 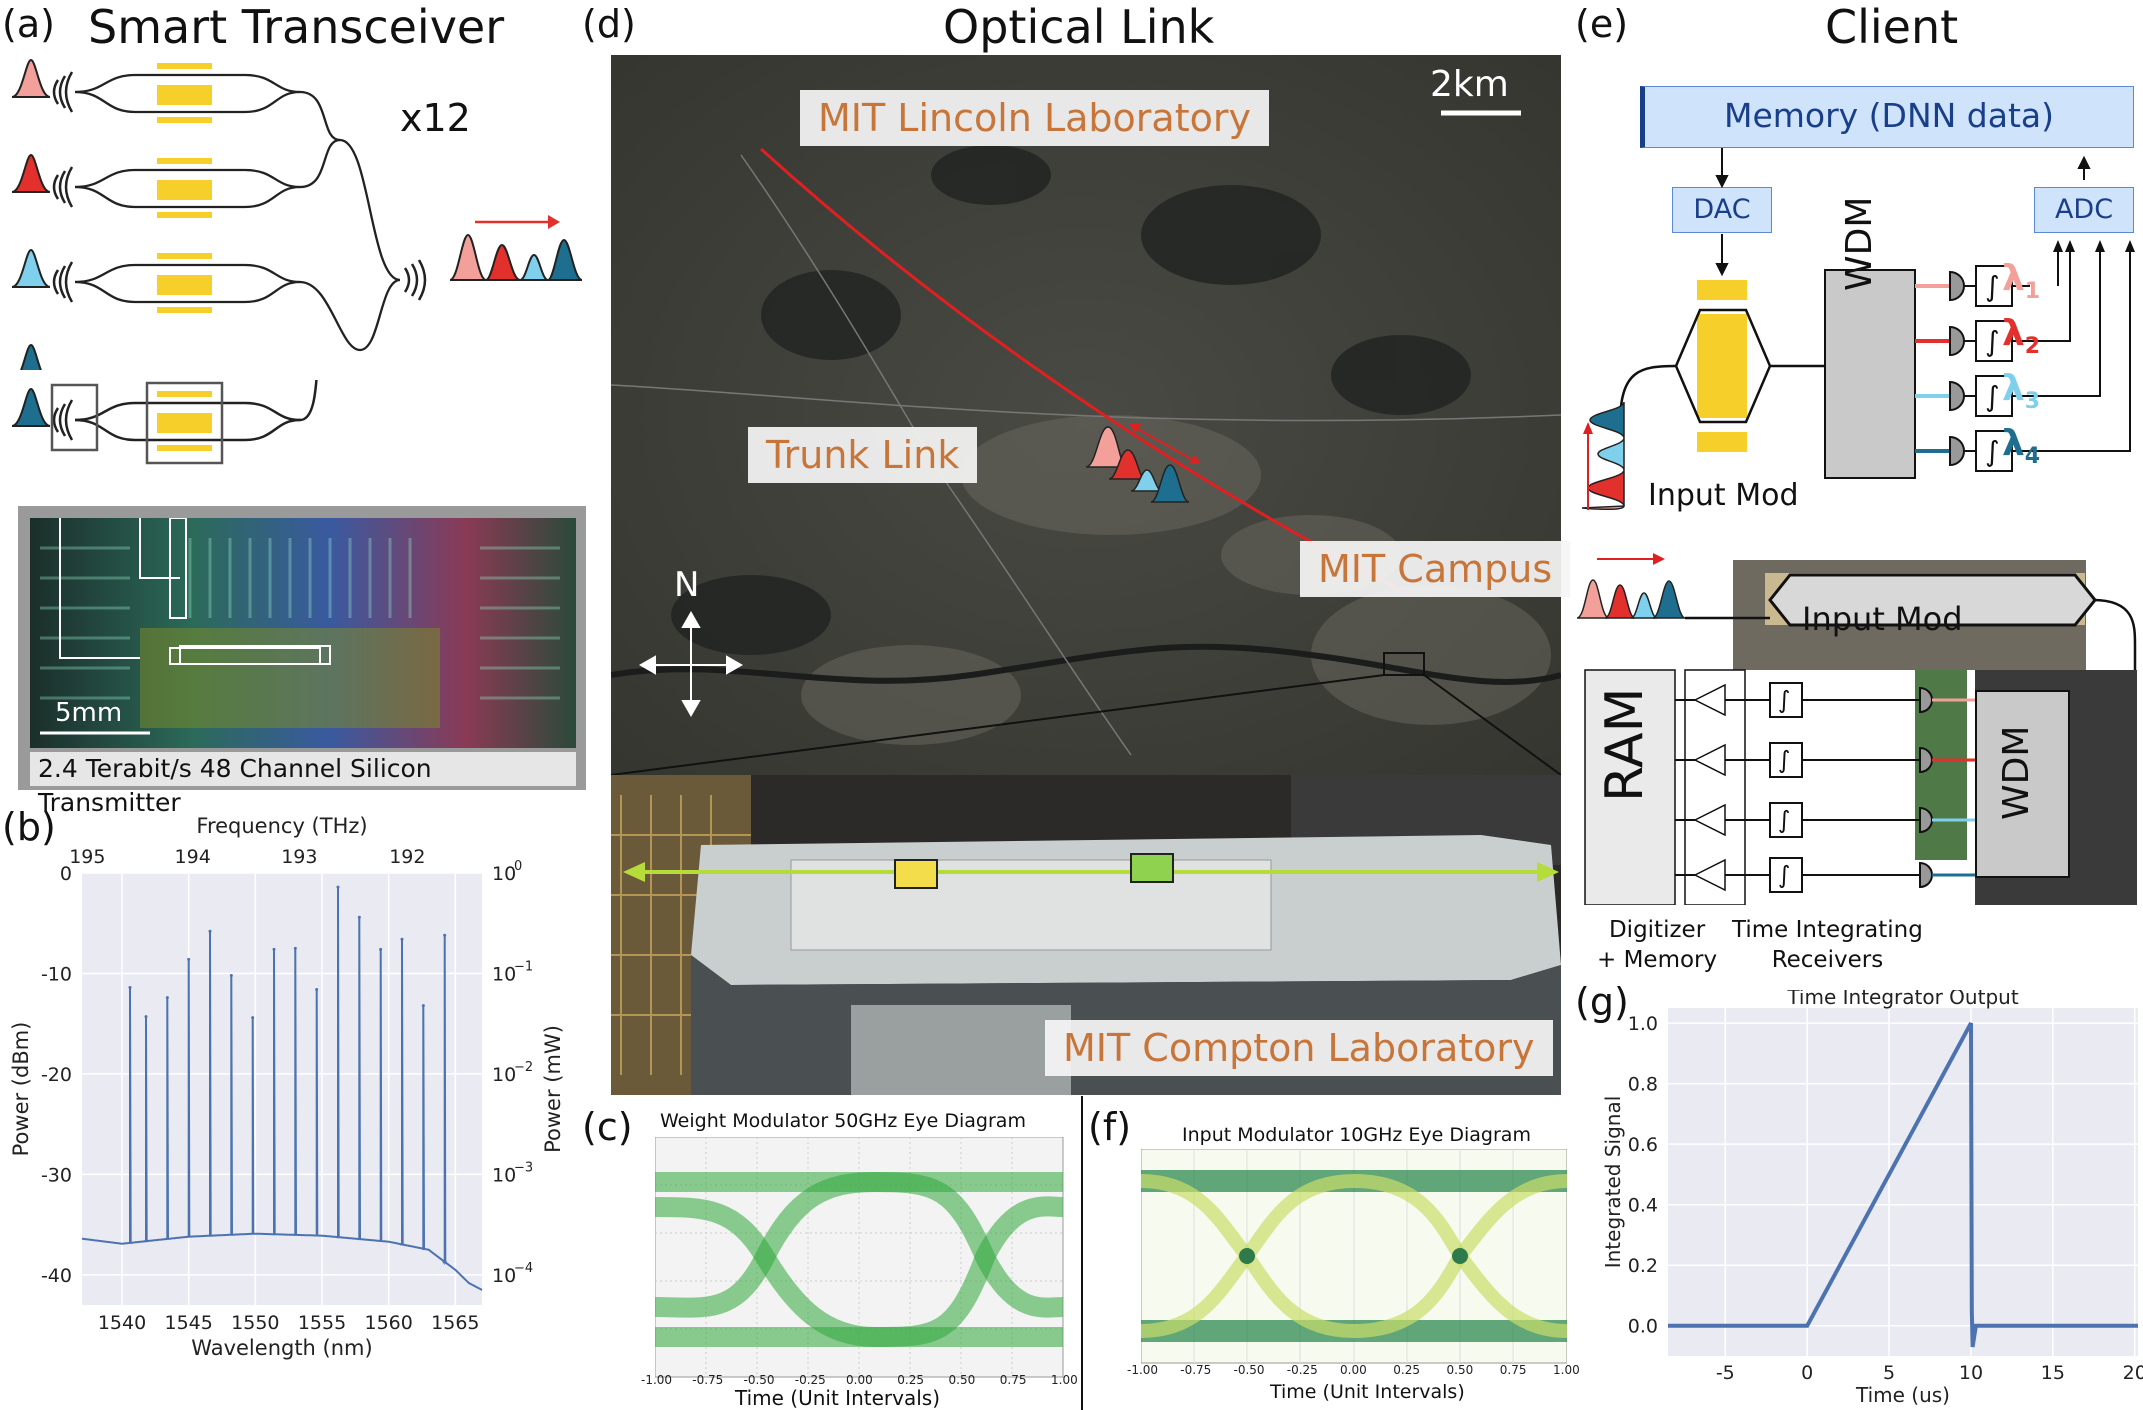 I want to click on eye-xtick: 0.00, so click(x=1353, y=1370).